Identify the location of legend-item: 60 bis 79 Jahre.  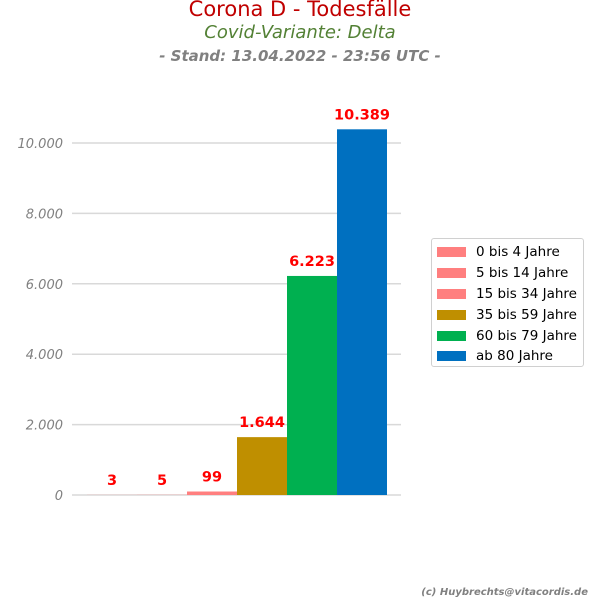
(507, 335).